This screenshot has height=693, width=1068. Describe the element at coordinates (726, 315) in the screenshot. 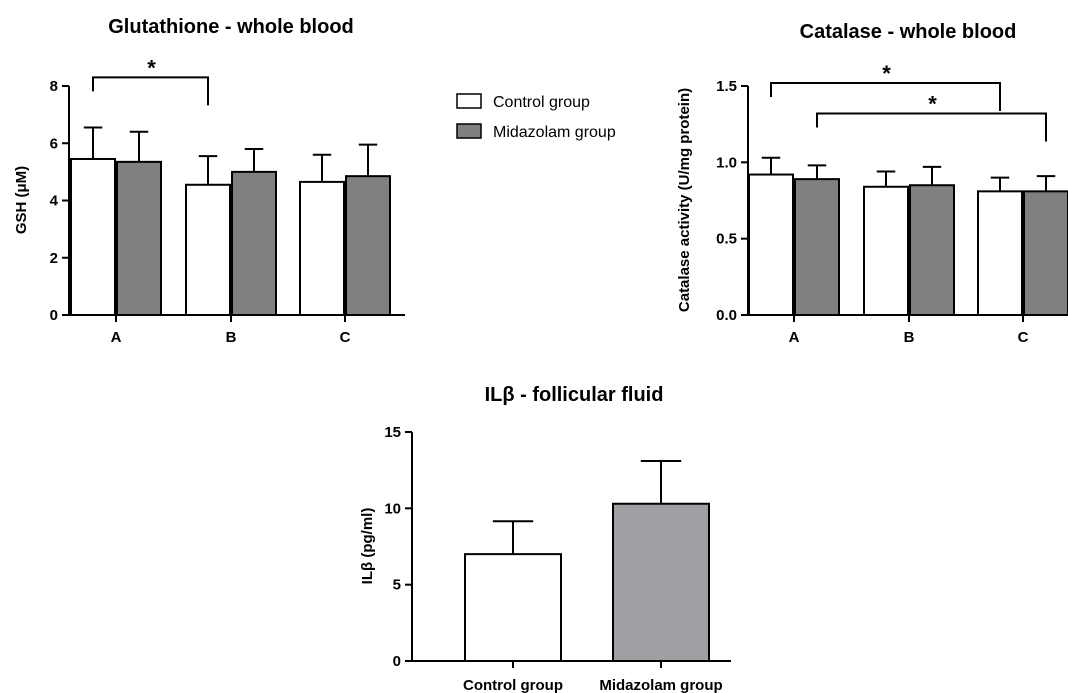

I see `catalase-y-tick-label: 0.0` at that location.